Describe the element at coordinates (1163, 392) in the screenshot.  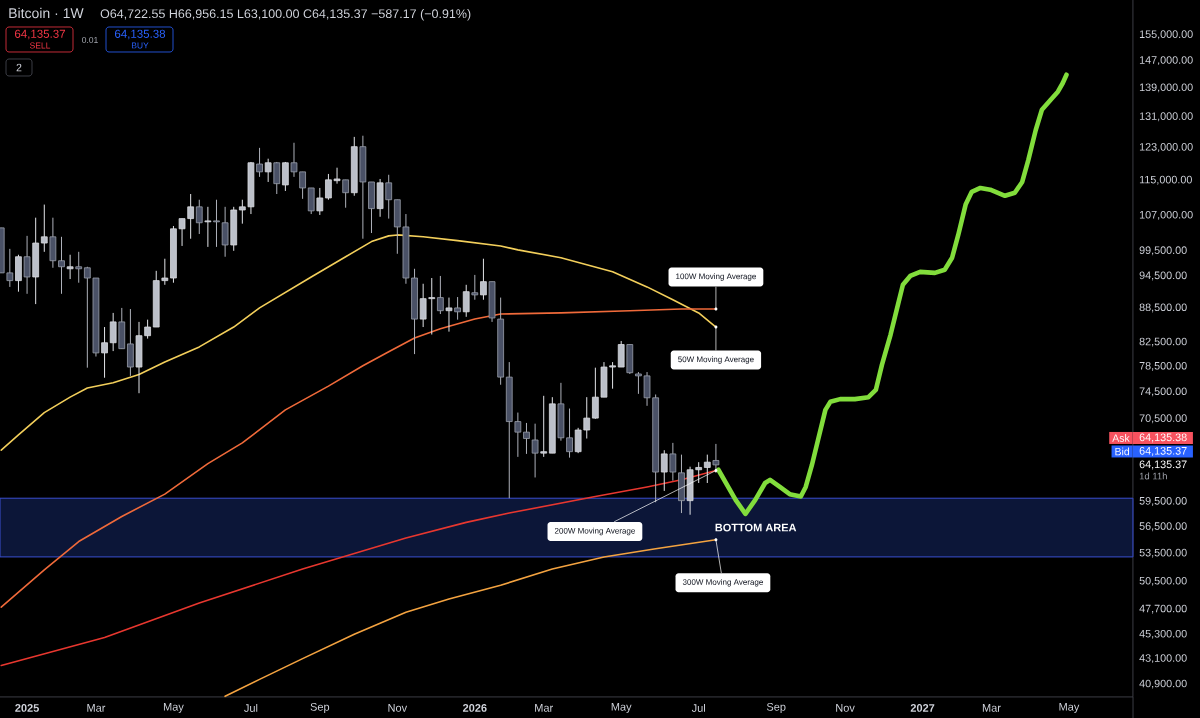
I see `y-tick-label: 74,500.00` at that location.